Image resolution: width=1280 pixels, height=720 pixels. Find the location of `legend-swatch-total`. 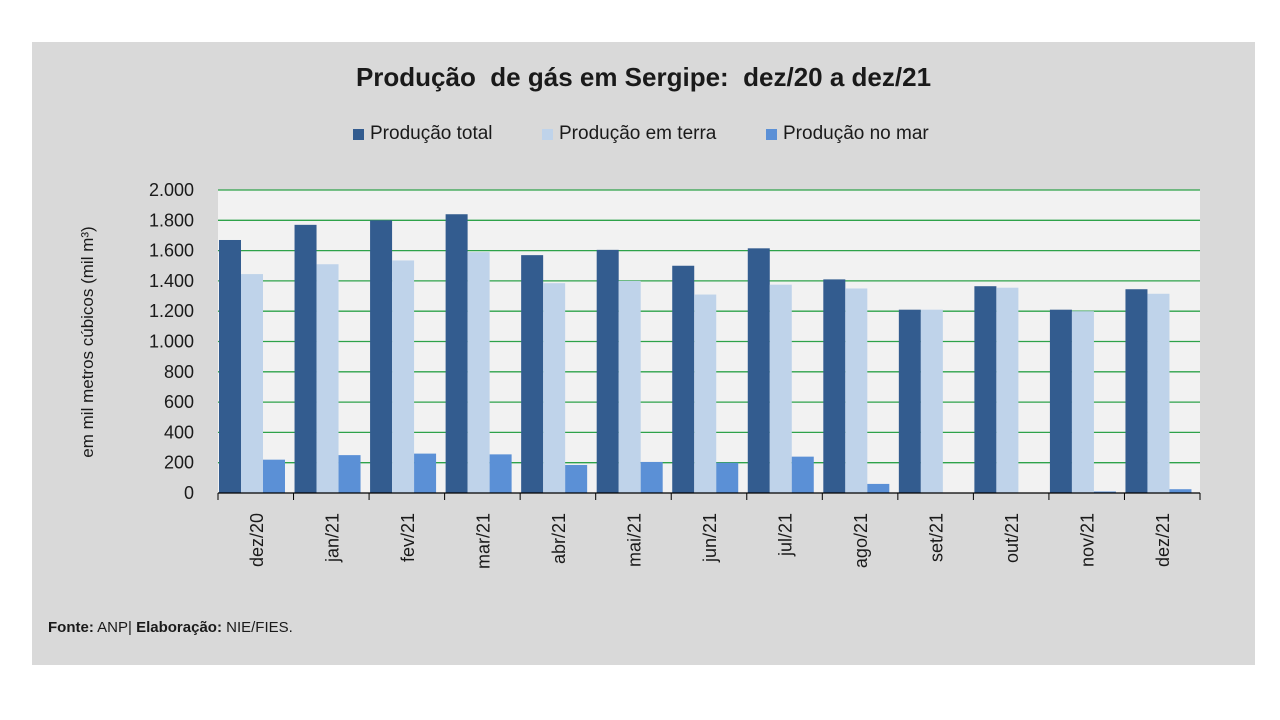

legend-swatch-total is located at coordinates (358, 134).